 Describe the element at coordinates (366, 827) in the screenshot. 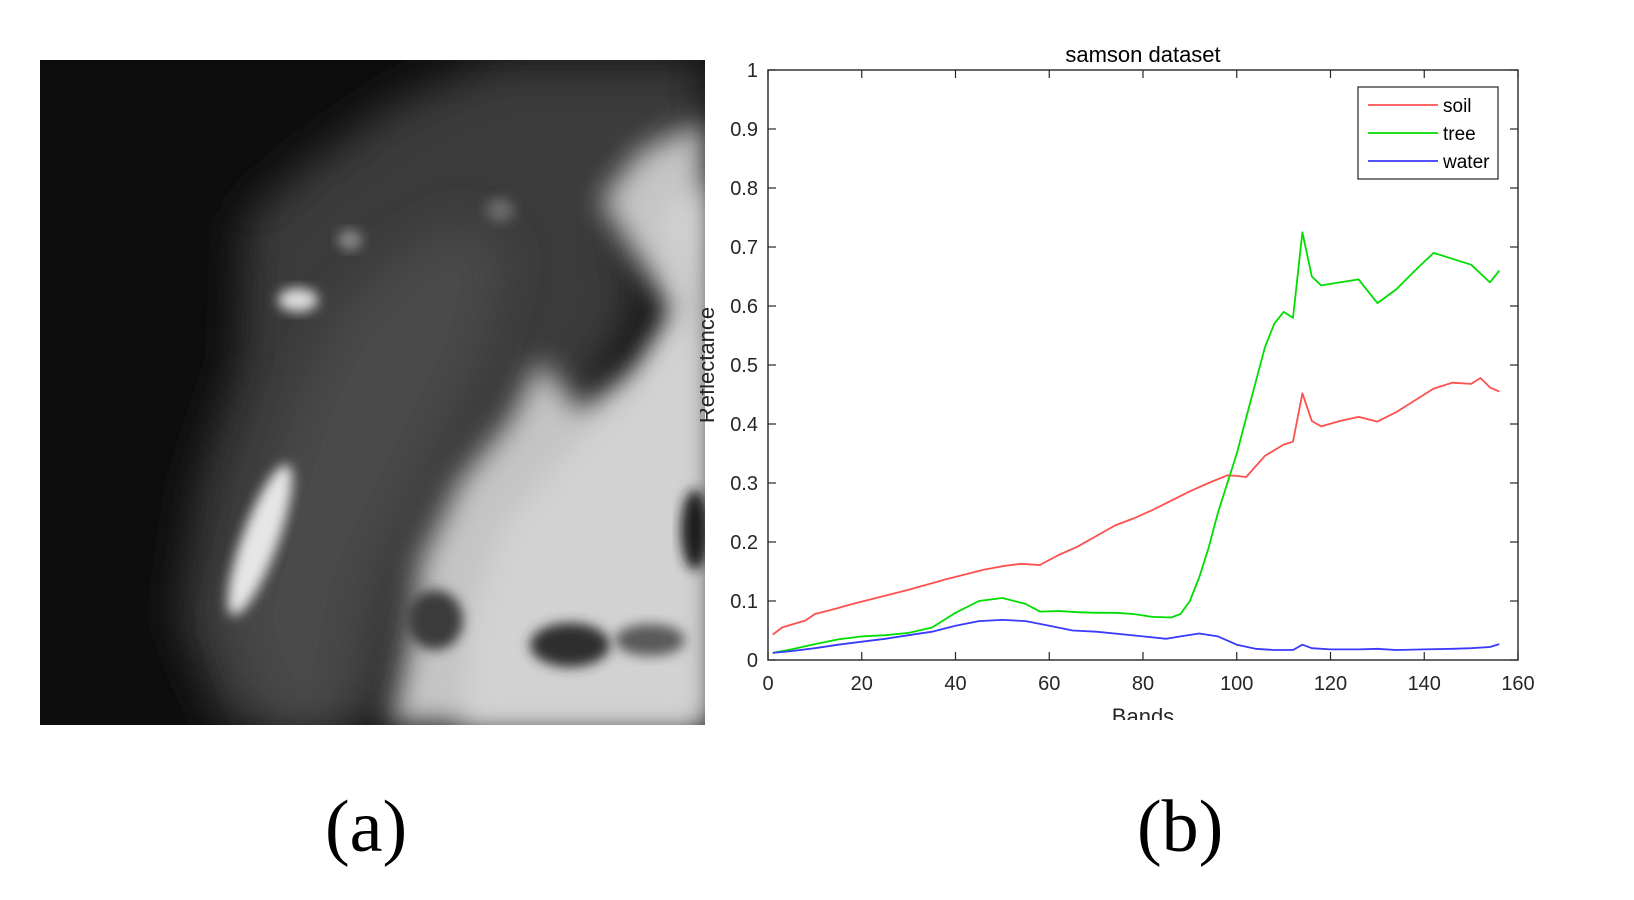

I see `caption-a: (a)` at that location.